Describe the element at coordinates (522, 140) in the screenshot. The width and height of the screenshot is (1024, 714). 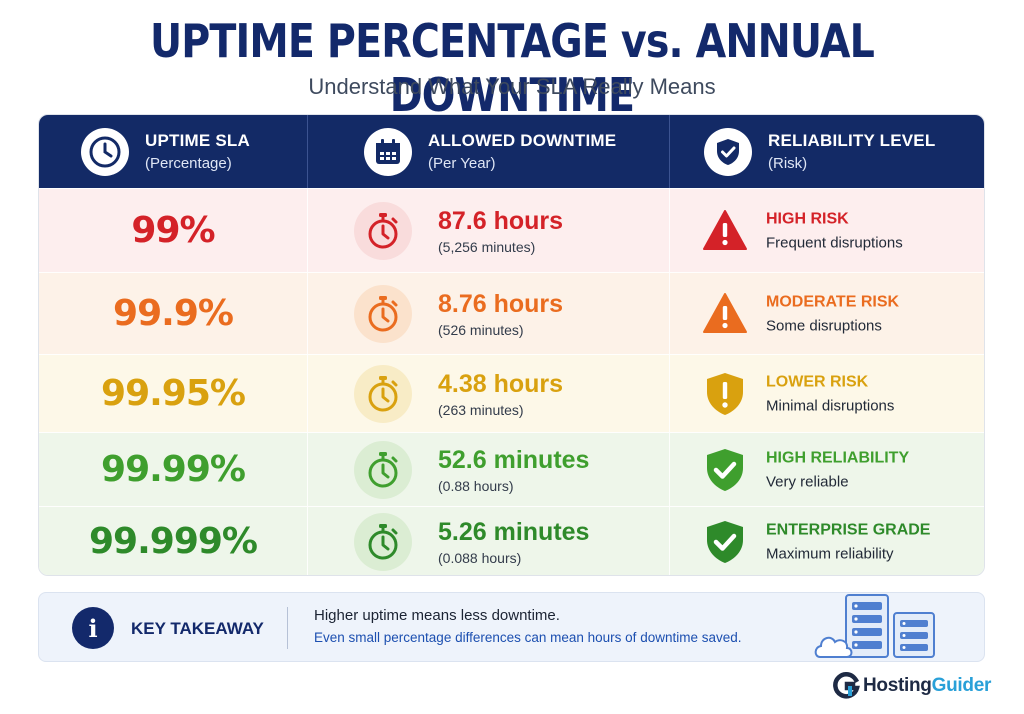
I see `header-title: ALLOWED DOWNTIME` at that location.